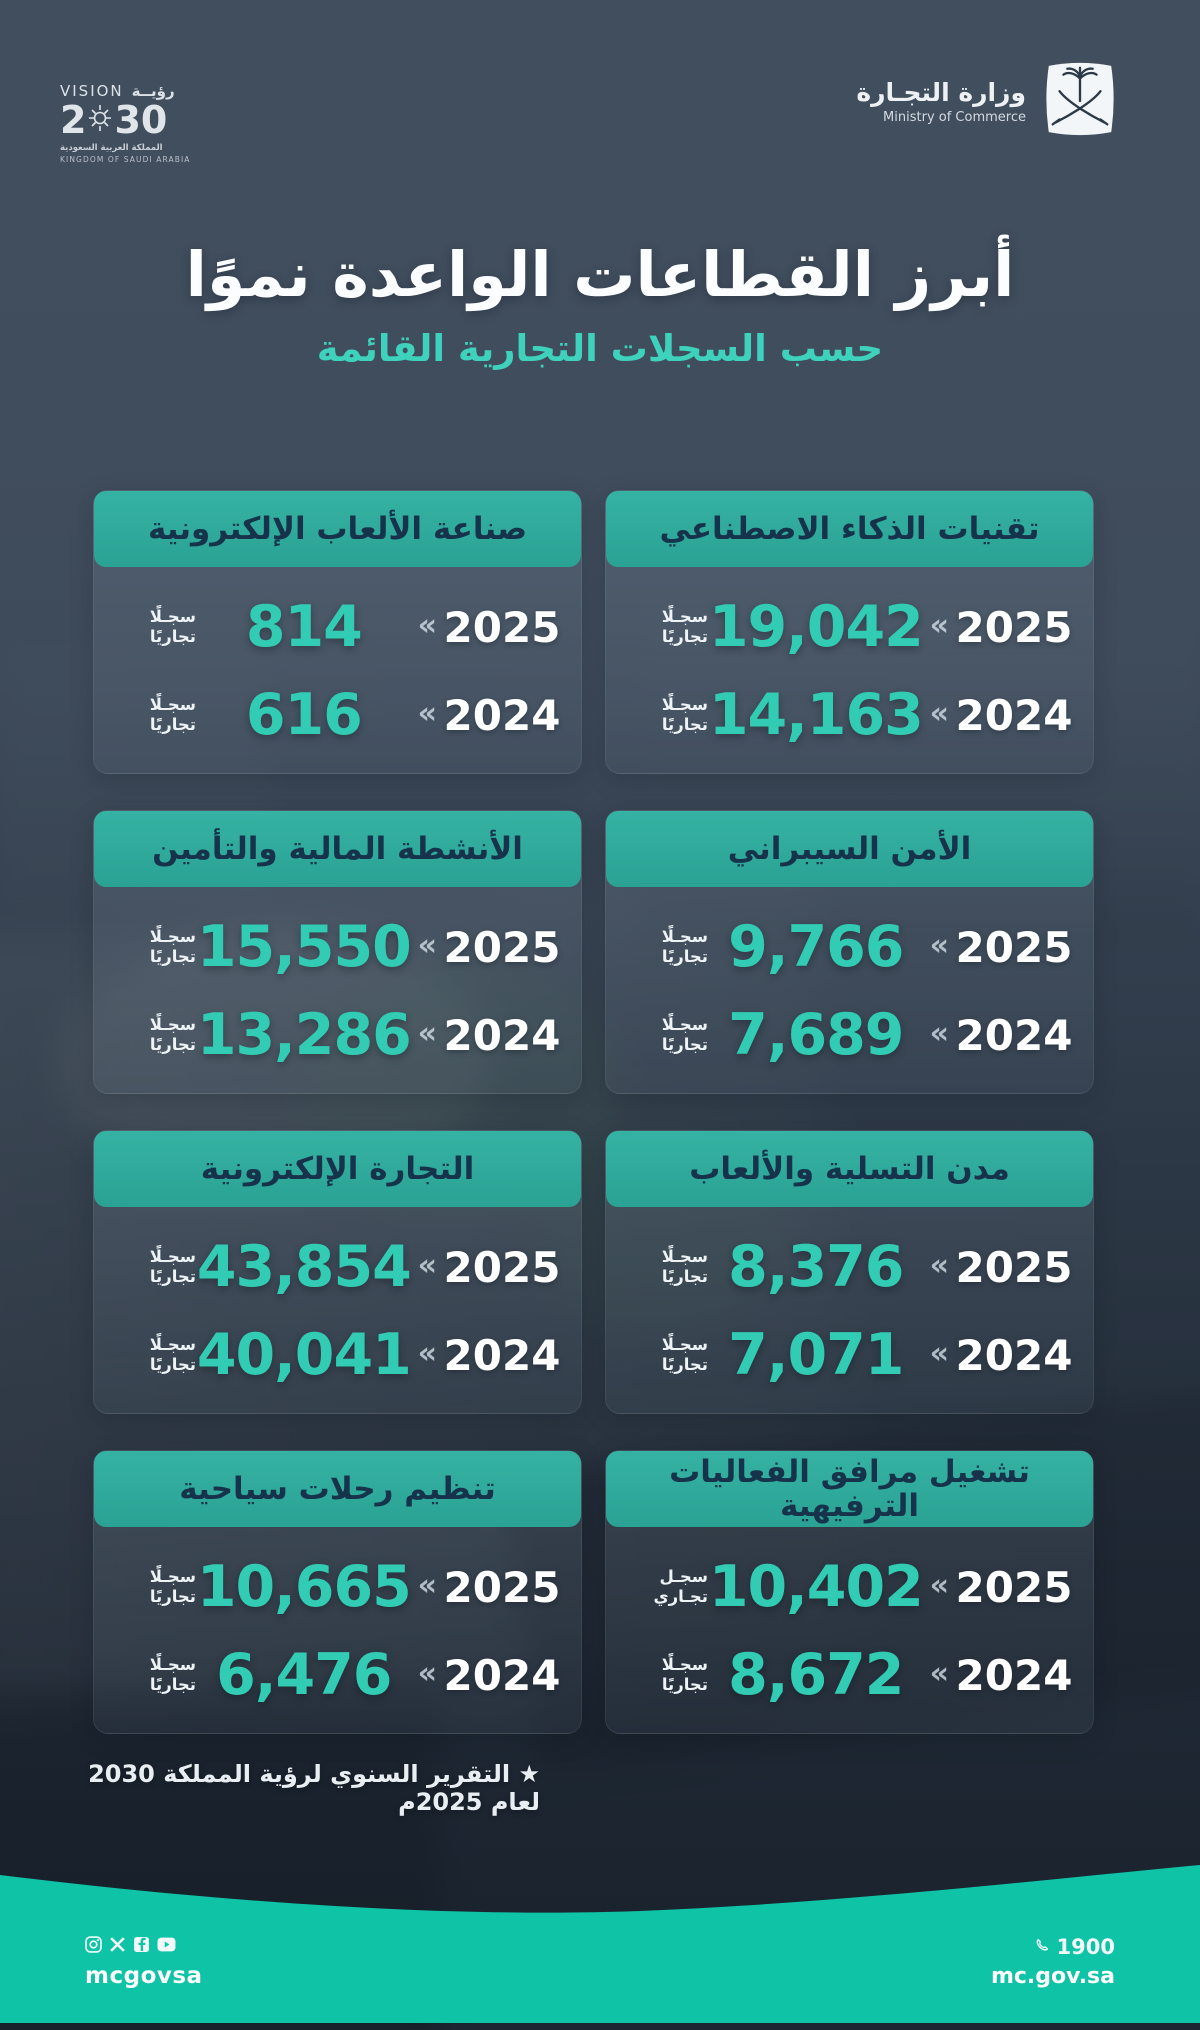 Image resolution: width=1200 pixels, height=2030 pixels. I want to click on registrations-value: 40,041, so click(304, 1355).